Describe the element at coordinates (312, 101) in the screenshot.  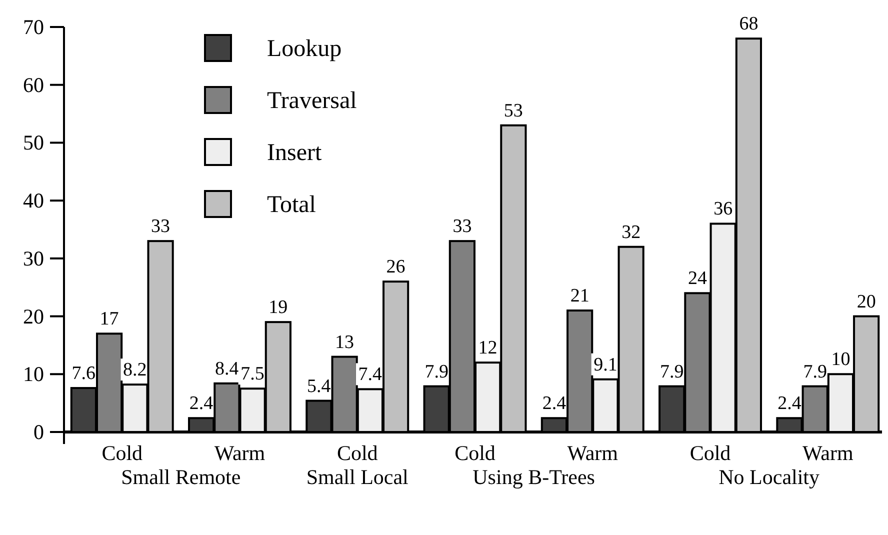
I see `legend-label: Traversal` at that location.